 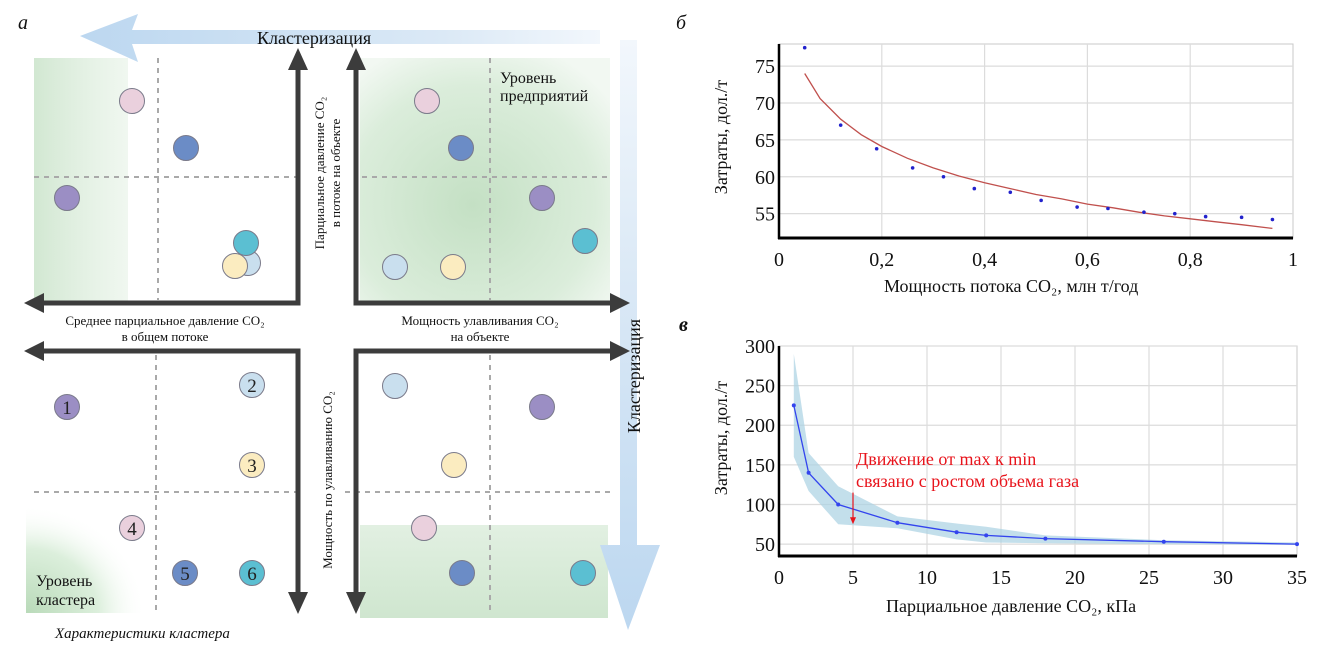 What do you see at coordinates (1223, 578) in the screenshot?
I see `x-tick-label: 30` at bounding box center [1223, 578].